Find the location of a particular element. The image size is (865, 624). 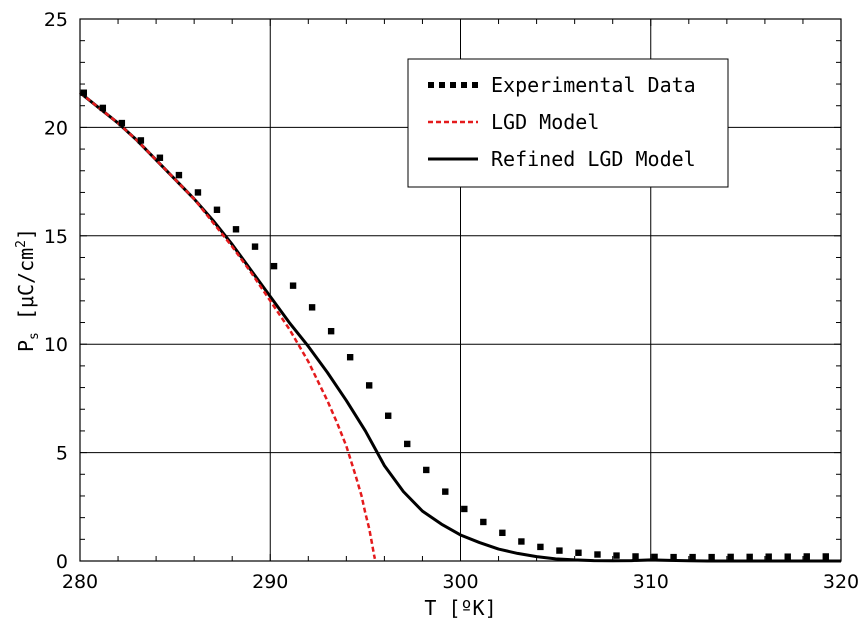

y-axis-label-main: P is located at coordinates (26, 346).